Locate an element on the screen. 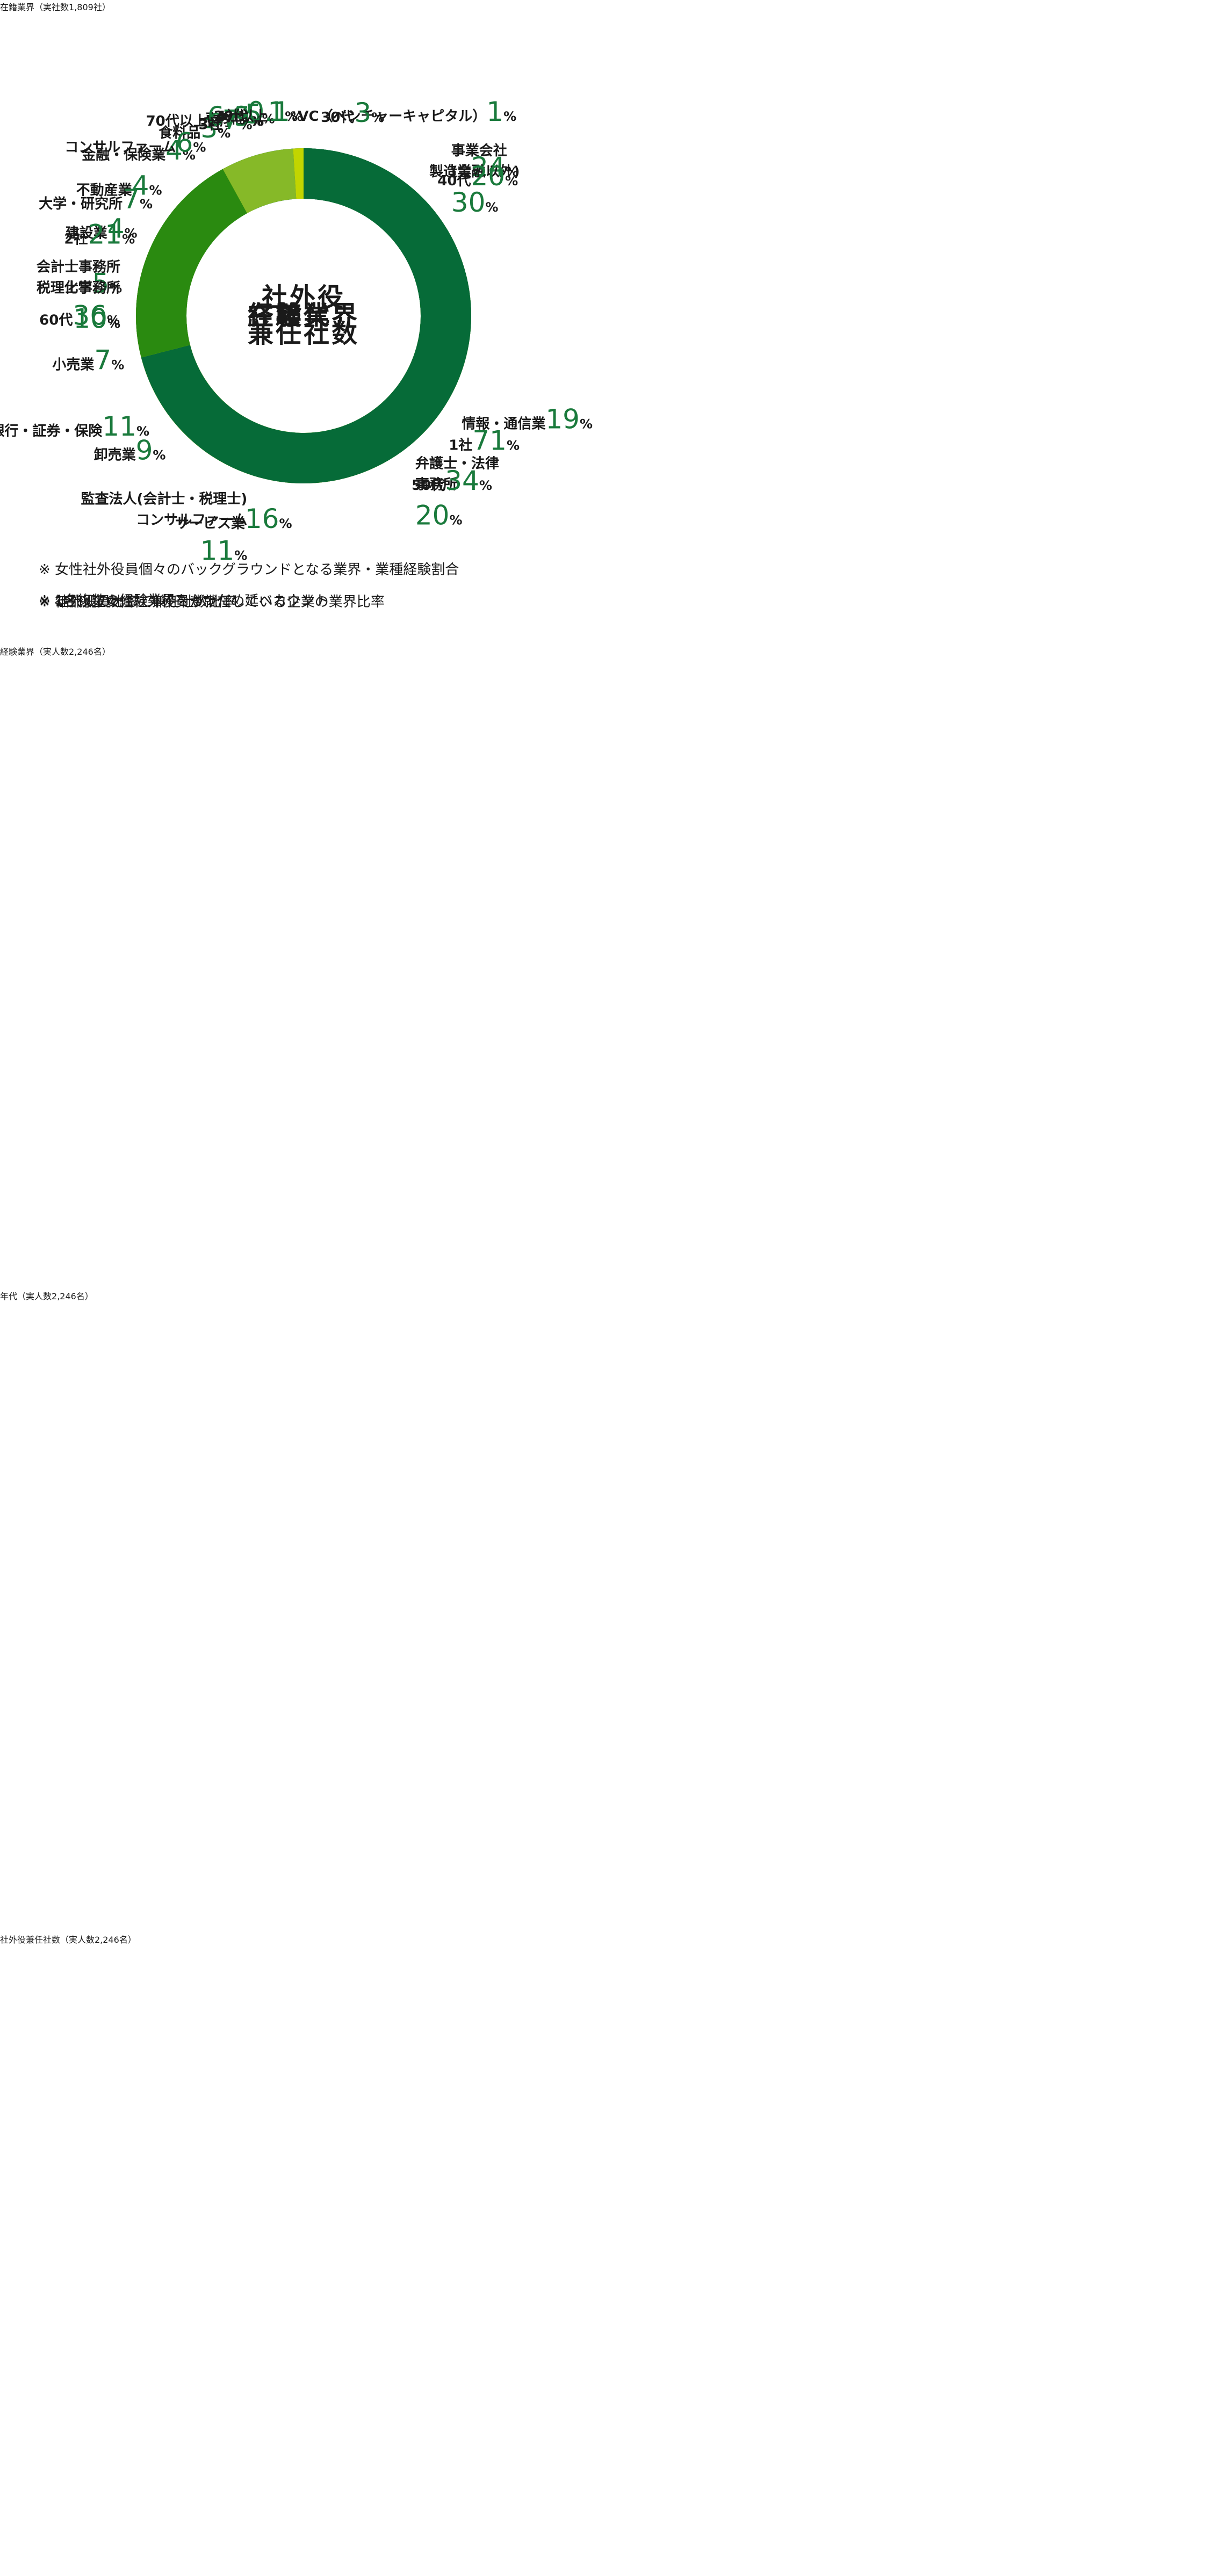  center-label: 年代 is located at coordinates (303, 315).